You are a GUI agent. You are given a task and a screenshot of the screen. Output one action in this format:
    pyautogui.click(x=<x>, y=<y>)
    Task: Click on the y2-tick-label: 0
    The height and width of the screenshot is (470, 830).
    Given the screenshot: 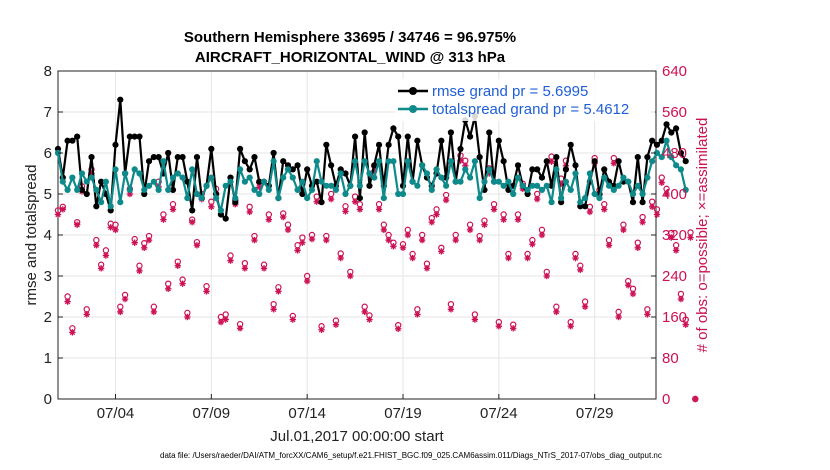 What is the action you would take?
    pyautogui.click(x=666, y=399)
    